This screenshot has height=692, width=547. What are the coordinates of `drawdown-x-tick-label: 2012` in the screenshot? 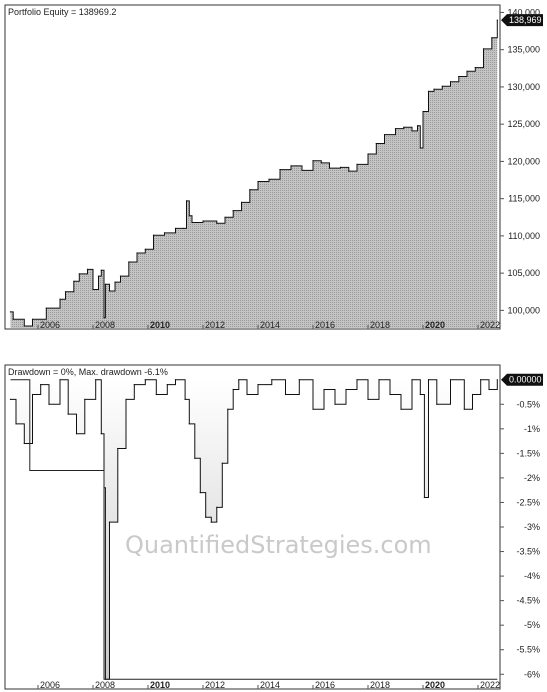 It's located at (215, 685).